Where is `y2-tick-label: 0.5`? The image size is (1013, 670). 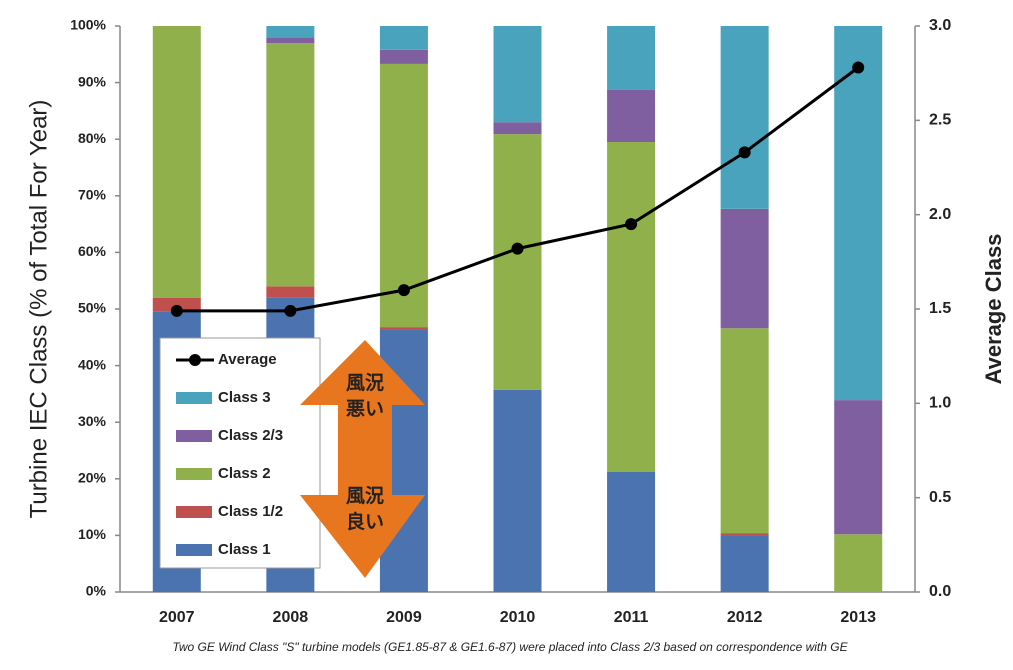 y2-tick-label: 0.5 is located at coordinates (940, 497).